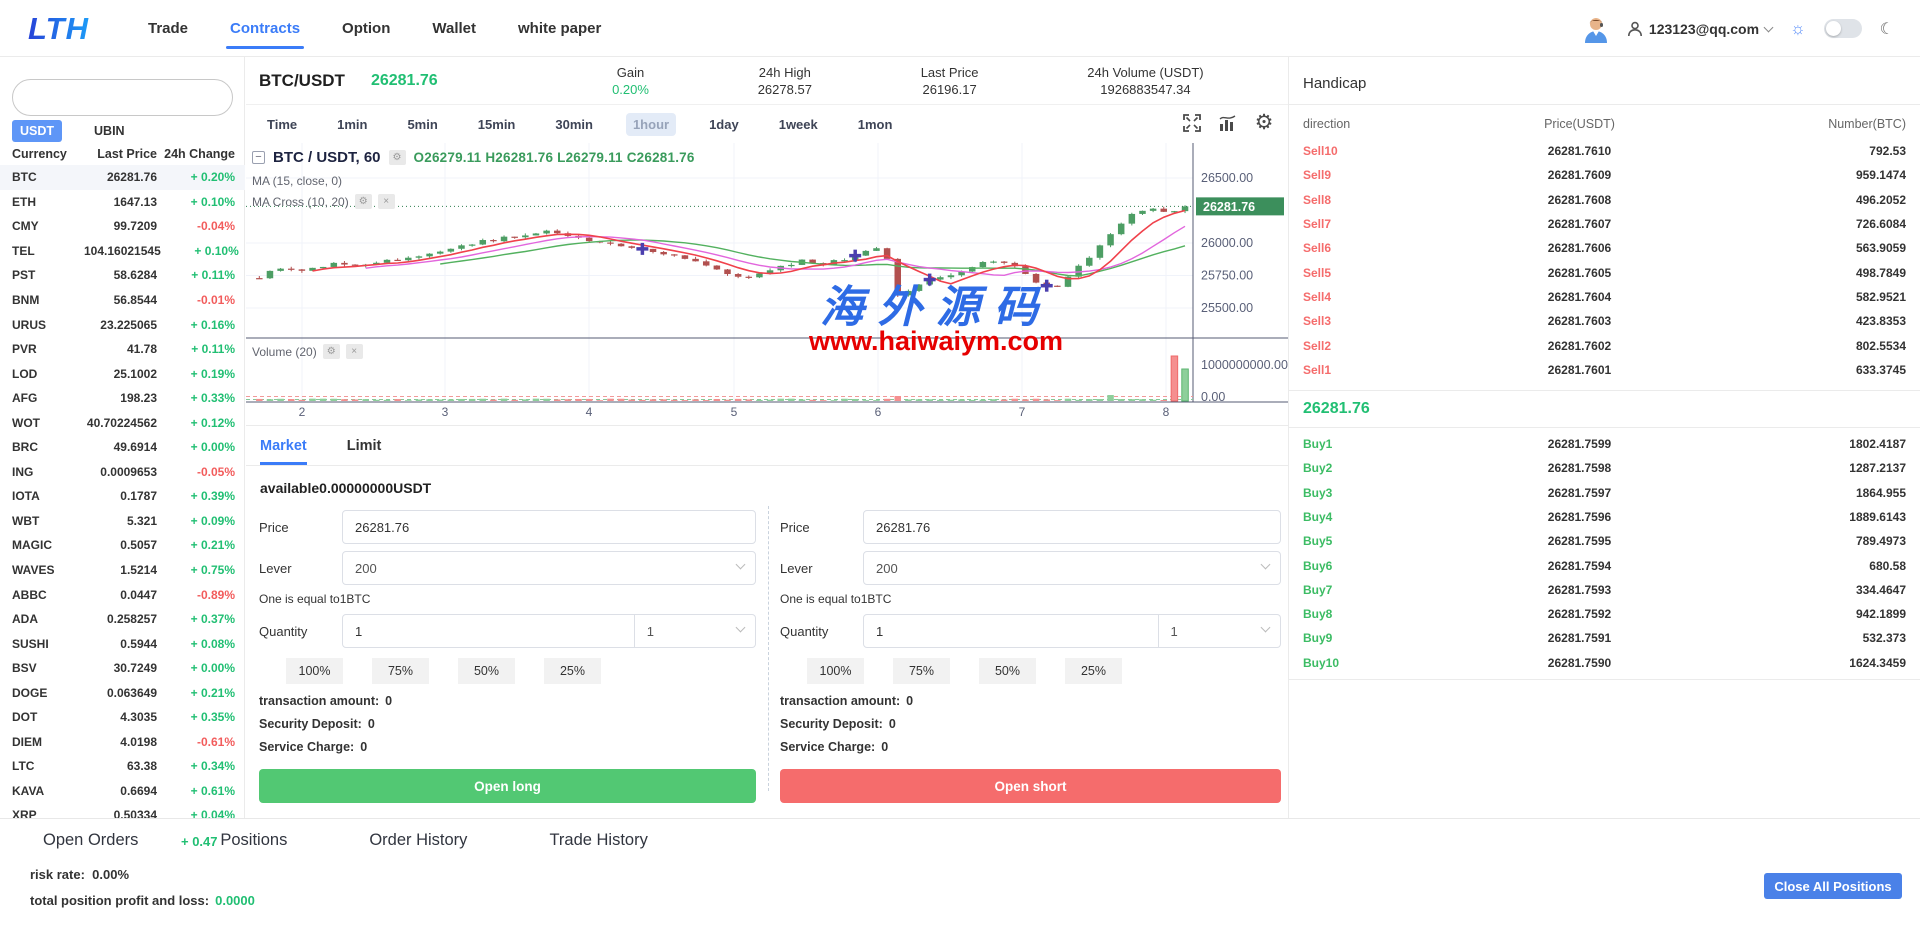  I want to click on volume-close-icon: ×, so click(354, 351).